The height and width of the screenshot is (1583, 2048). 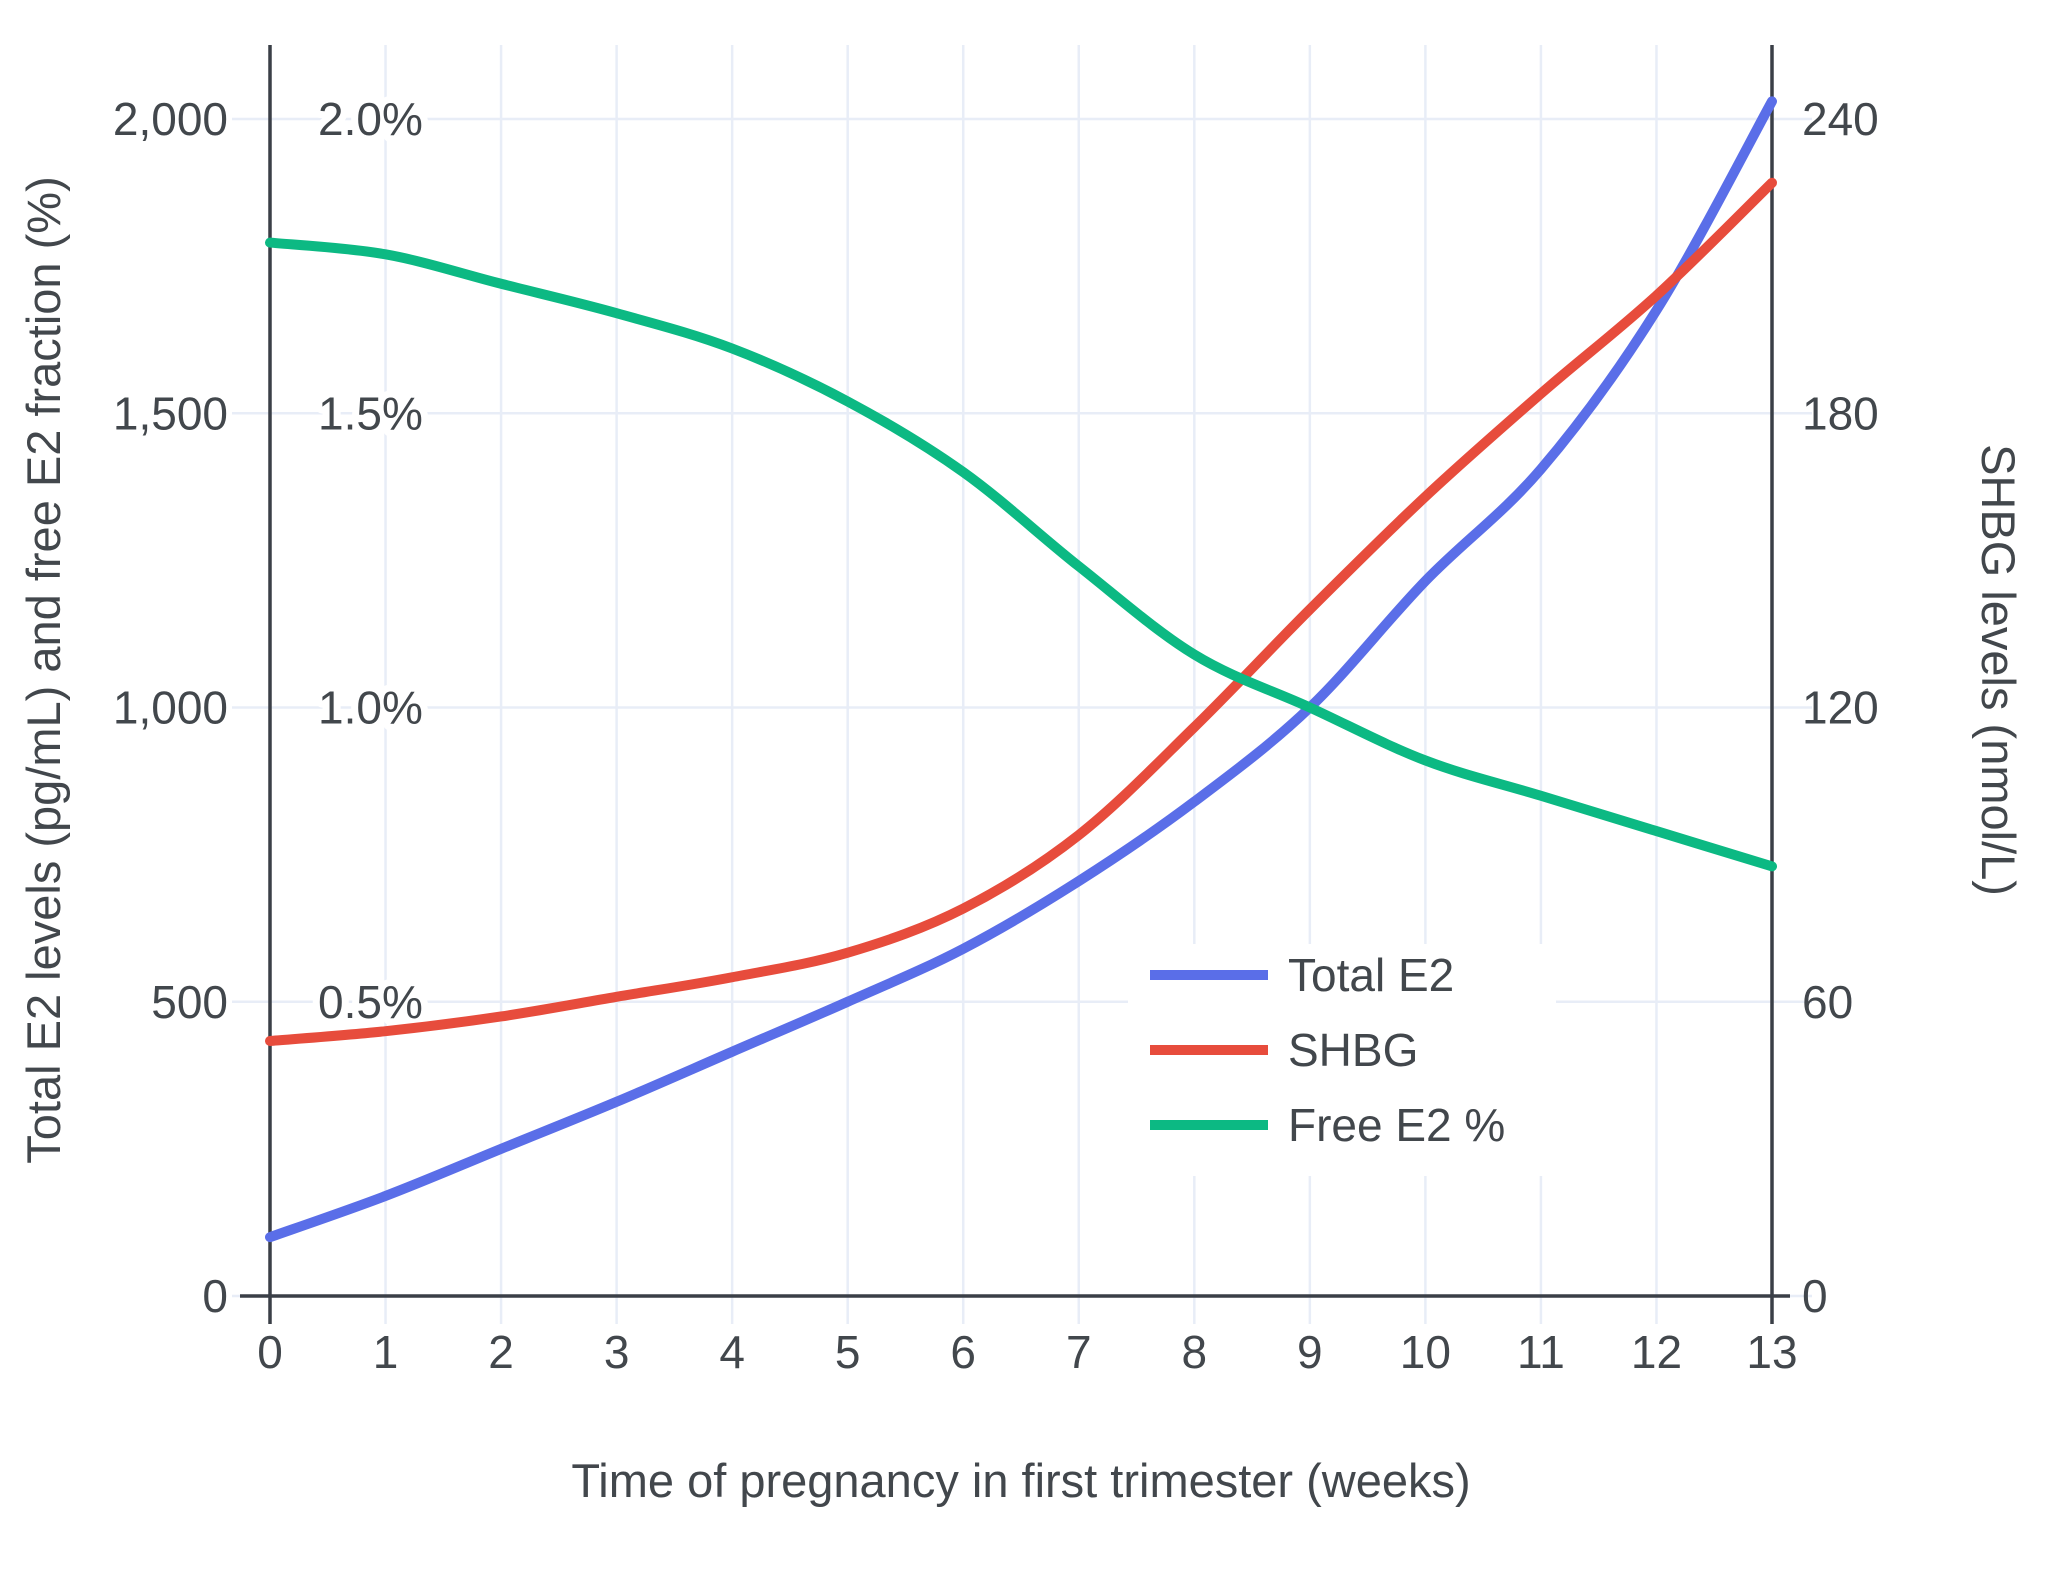 What do you see at coordinates (963, 1352) in the screenshot?
I see `x-axis-tick-label: 6` at bounding box center [963, 1352].